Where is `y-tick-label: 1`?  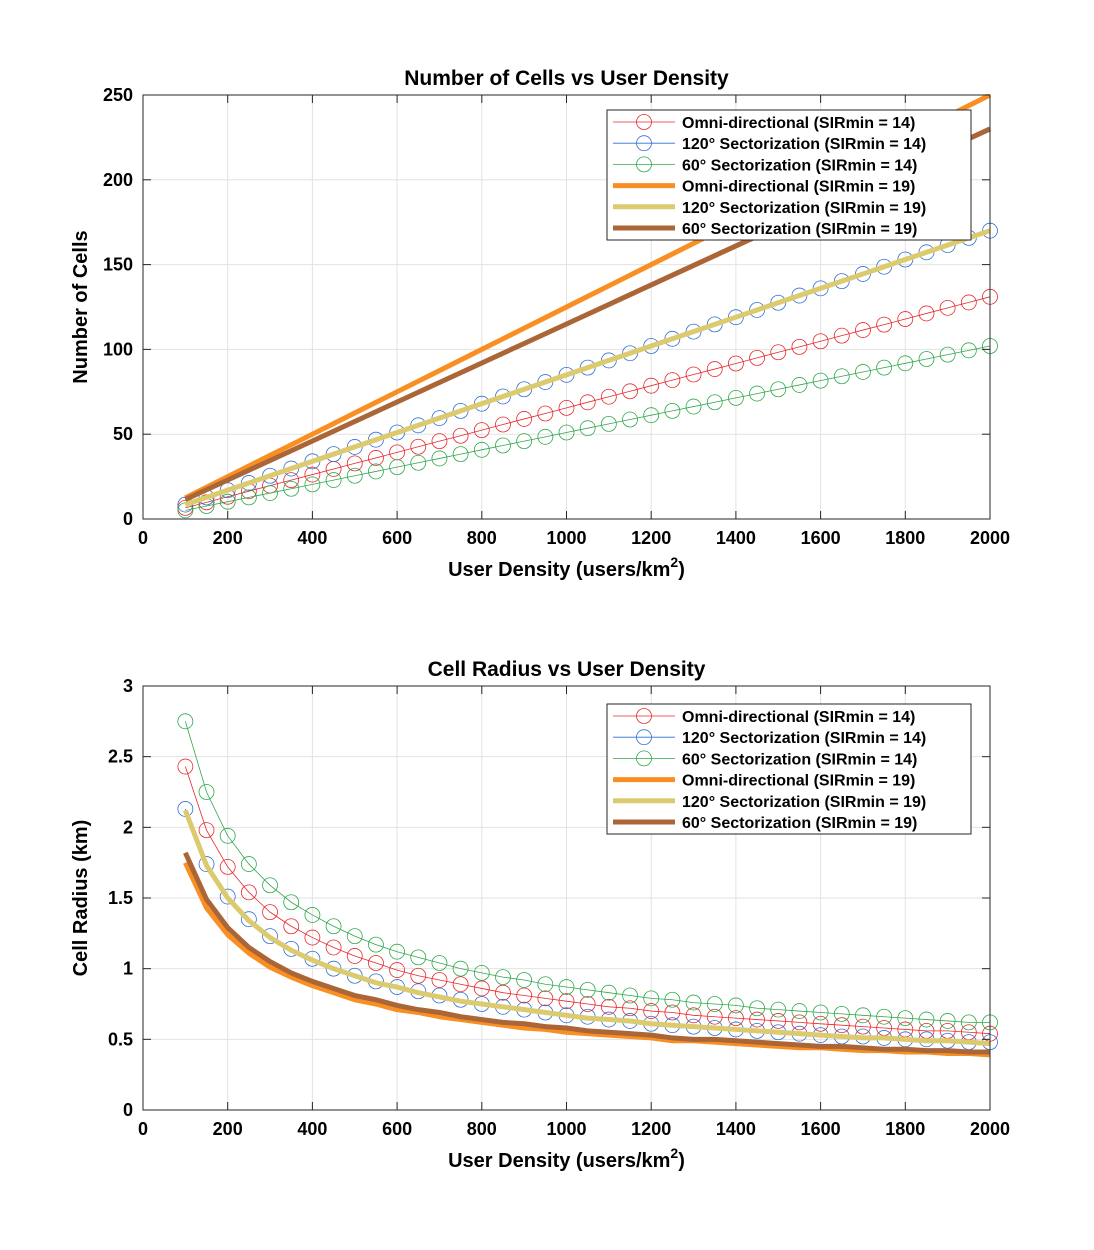
y-tick-label: 1 is located at coordinates (128, 969).